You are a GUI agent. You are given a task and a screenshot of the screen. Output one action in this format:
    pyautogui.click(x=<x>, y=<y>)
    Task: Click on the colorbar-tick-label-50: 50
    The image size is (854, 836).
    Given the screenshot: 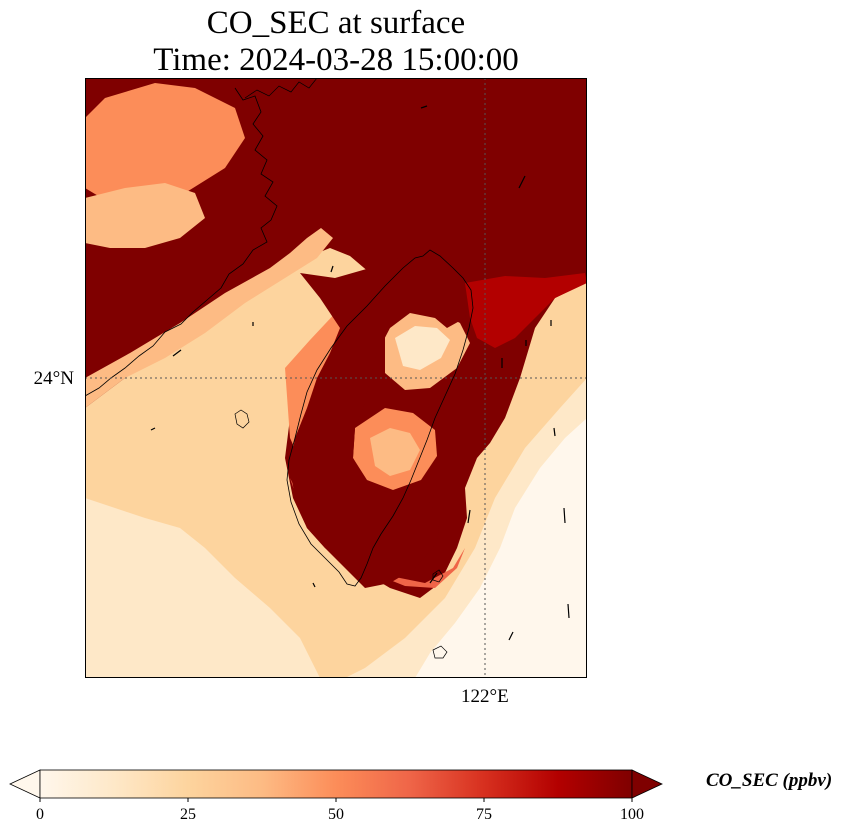 What is the action you would take?
    pyautogui.click(x=336, y=814)
    